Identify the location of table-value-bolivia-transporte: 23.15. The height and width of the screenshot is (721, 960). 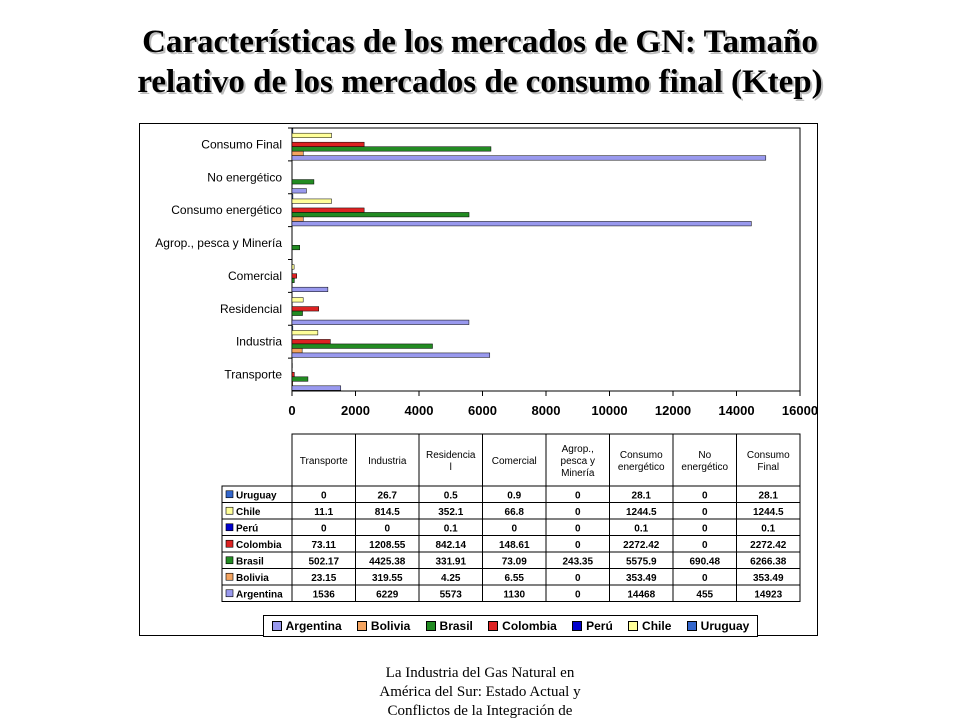
(323, 578).